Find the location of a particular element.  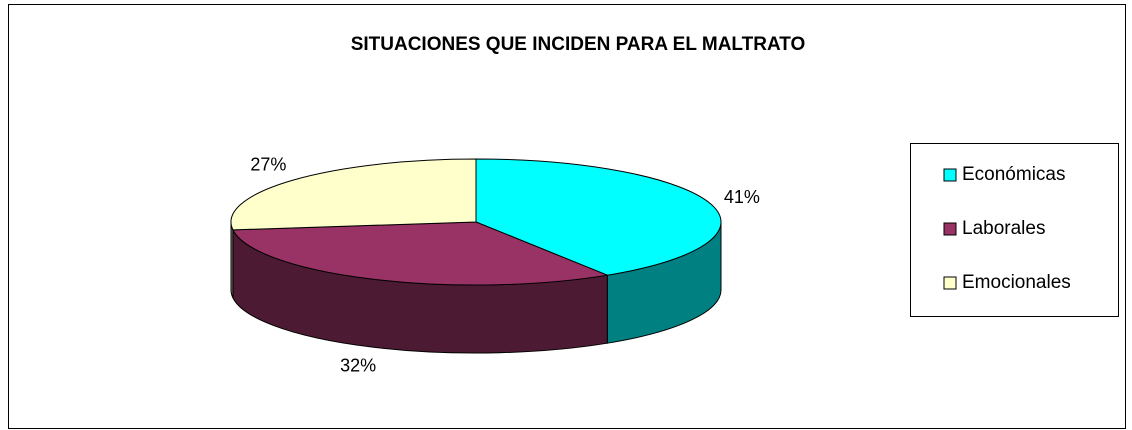

legend-label: Emocionales is located at coordinates (1016, 282).